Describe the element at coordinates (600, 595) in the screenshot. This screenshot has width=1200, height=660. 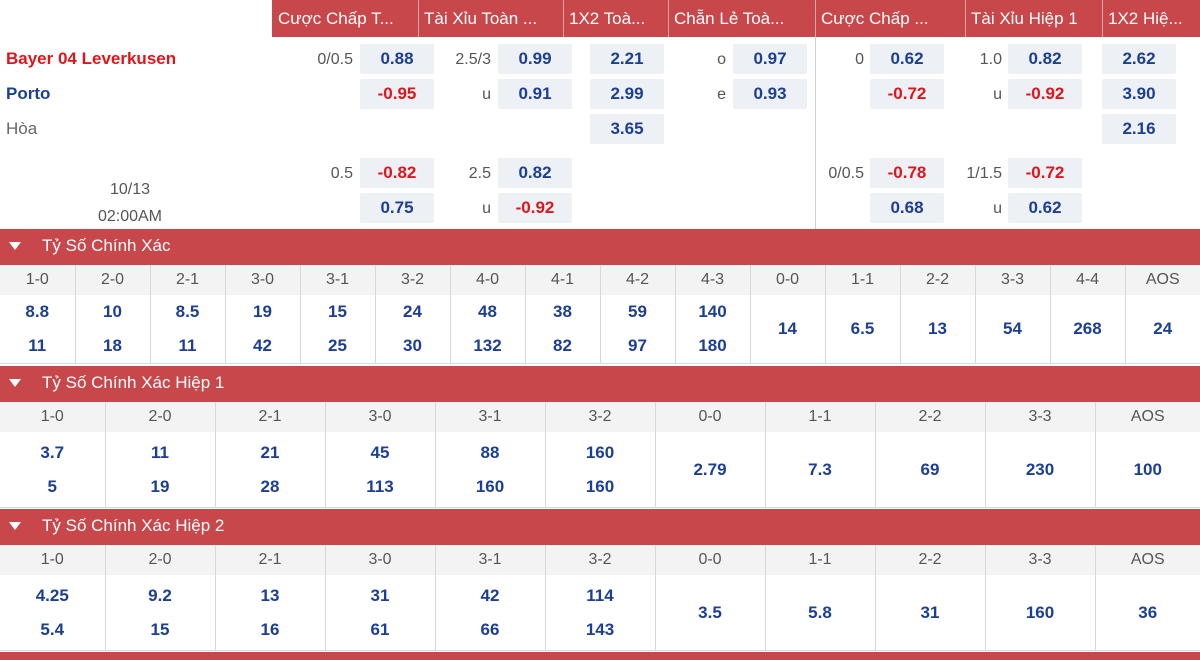
I see `home-win-odds: 114` at that location.